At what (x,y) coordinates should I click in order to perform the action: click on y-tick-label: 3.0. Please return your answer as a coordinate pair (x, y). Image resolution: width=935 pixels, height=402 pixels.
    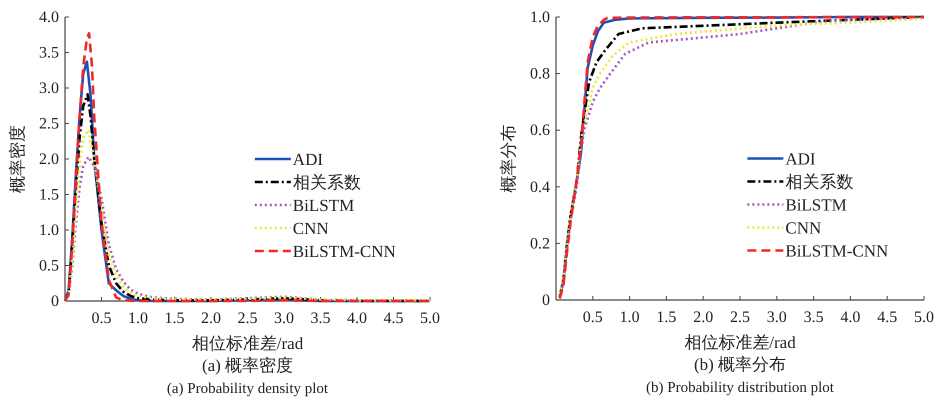
    Looking at the image, I should click on (49, 88).